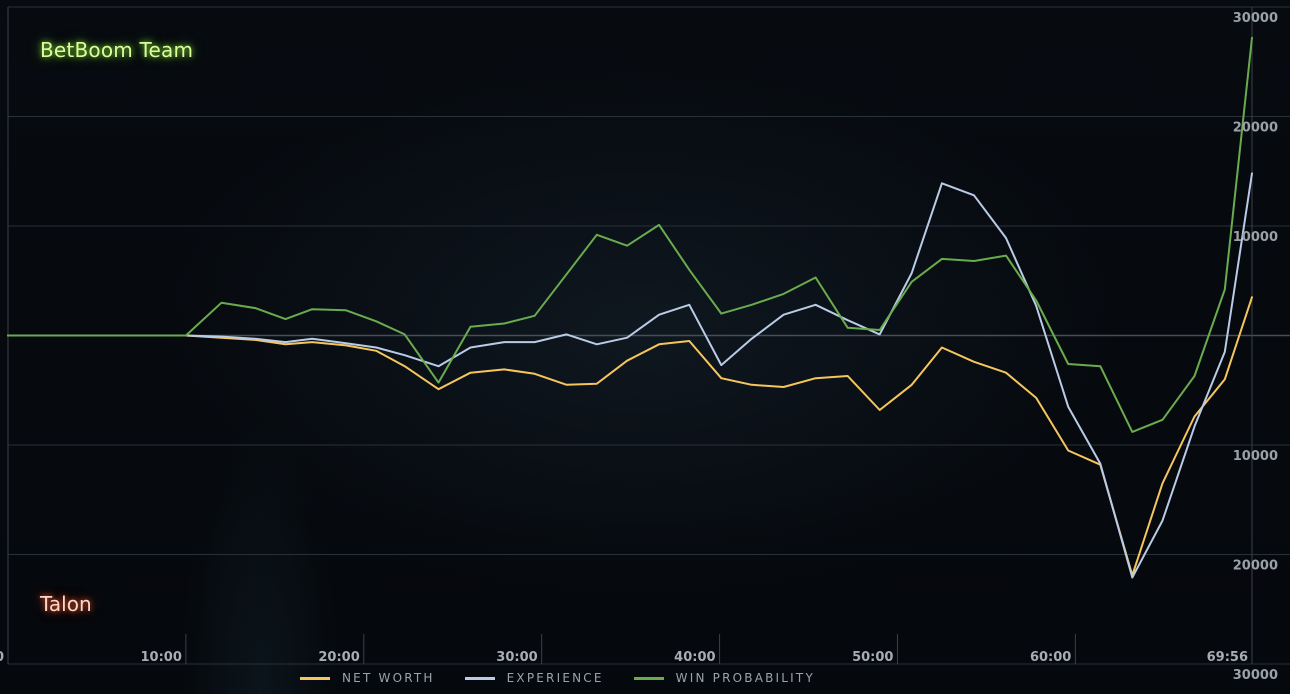  Describe the element at coordinates (388, 678) in the screenshot. I see `legend-label-net-worth: NET WORTH` at that location.